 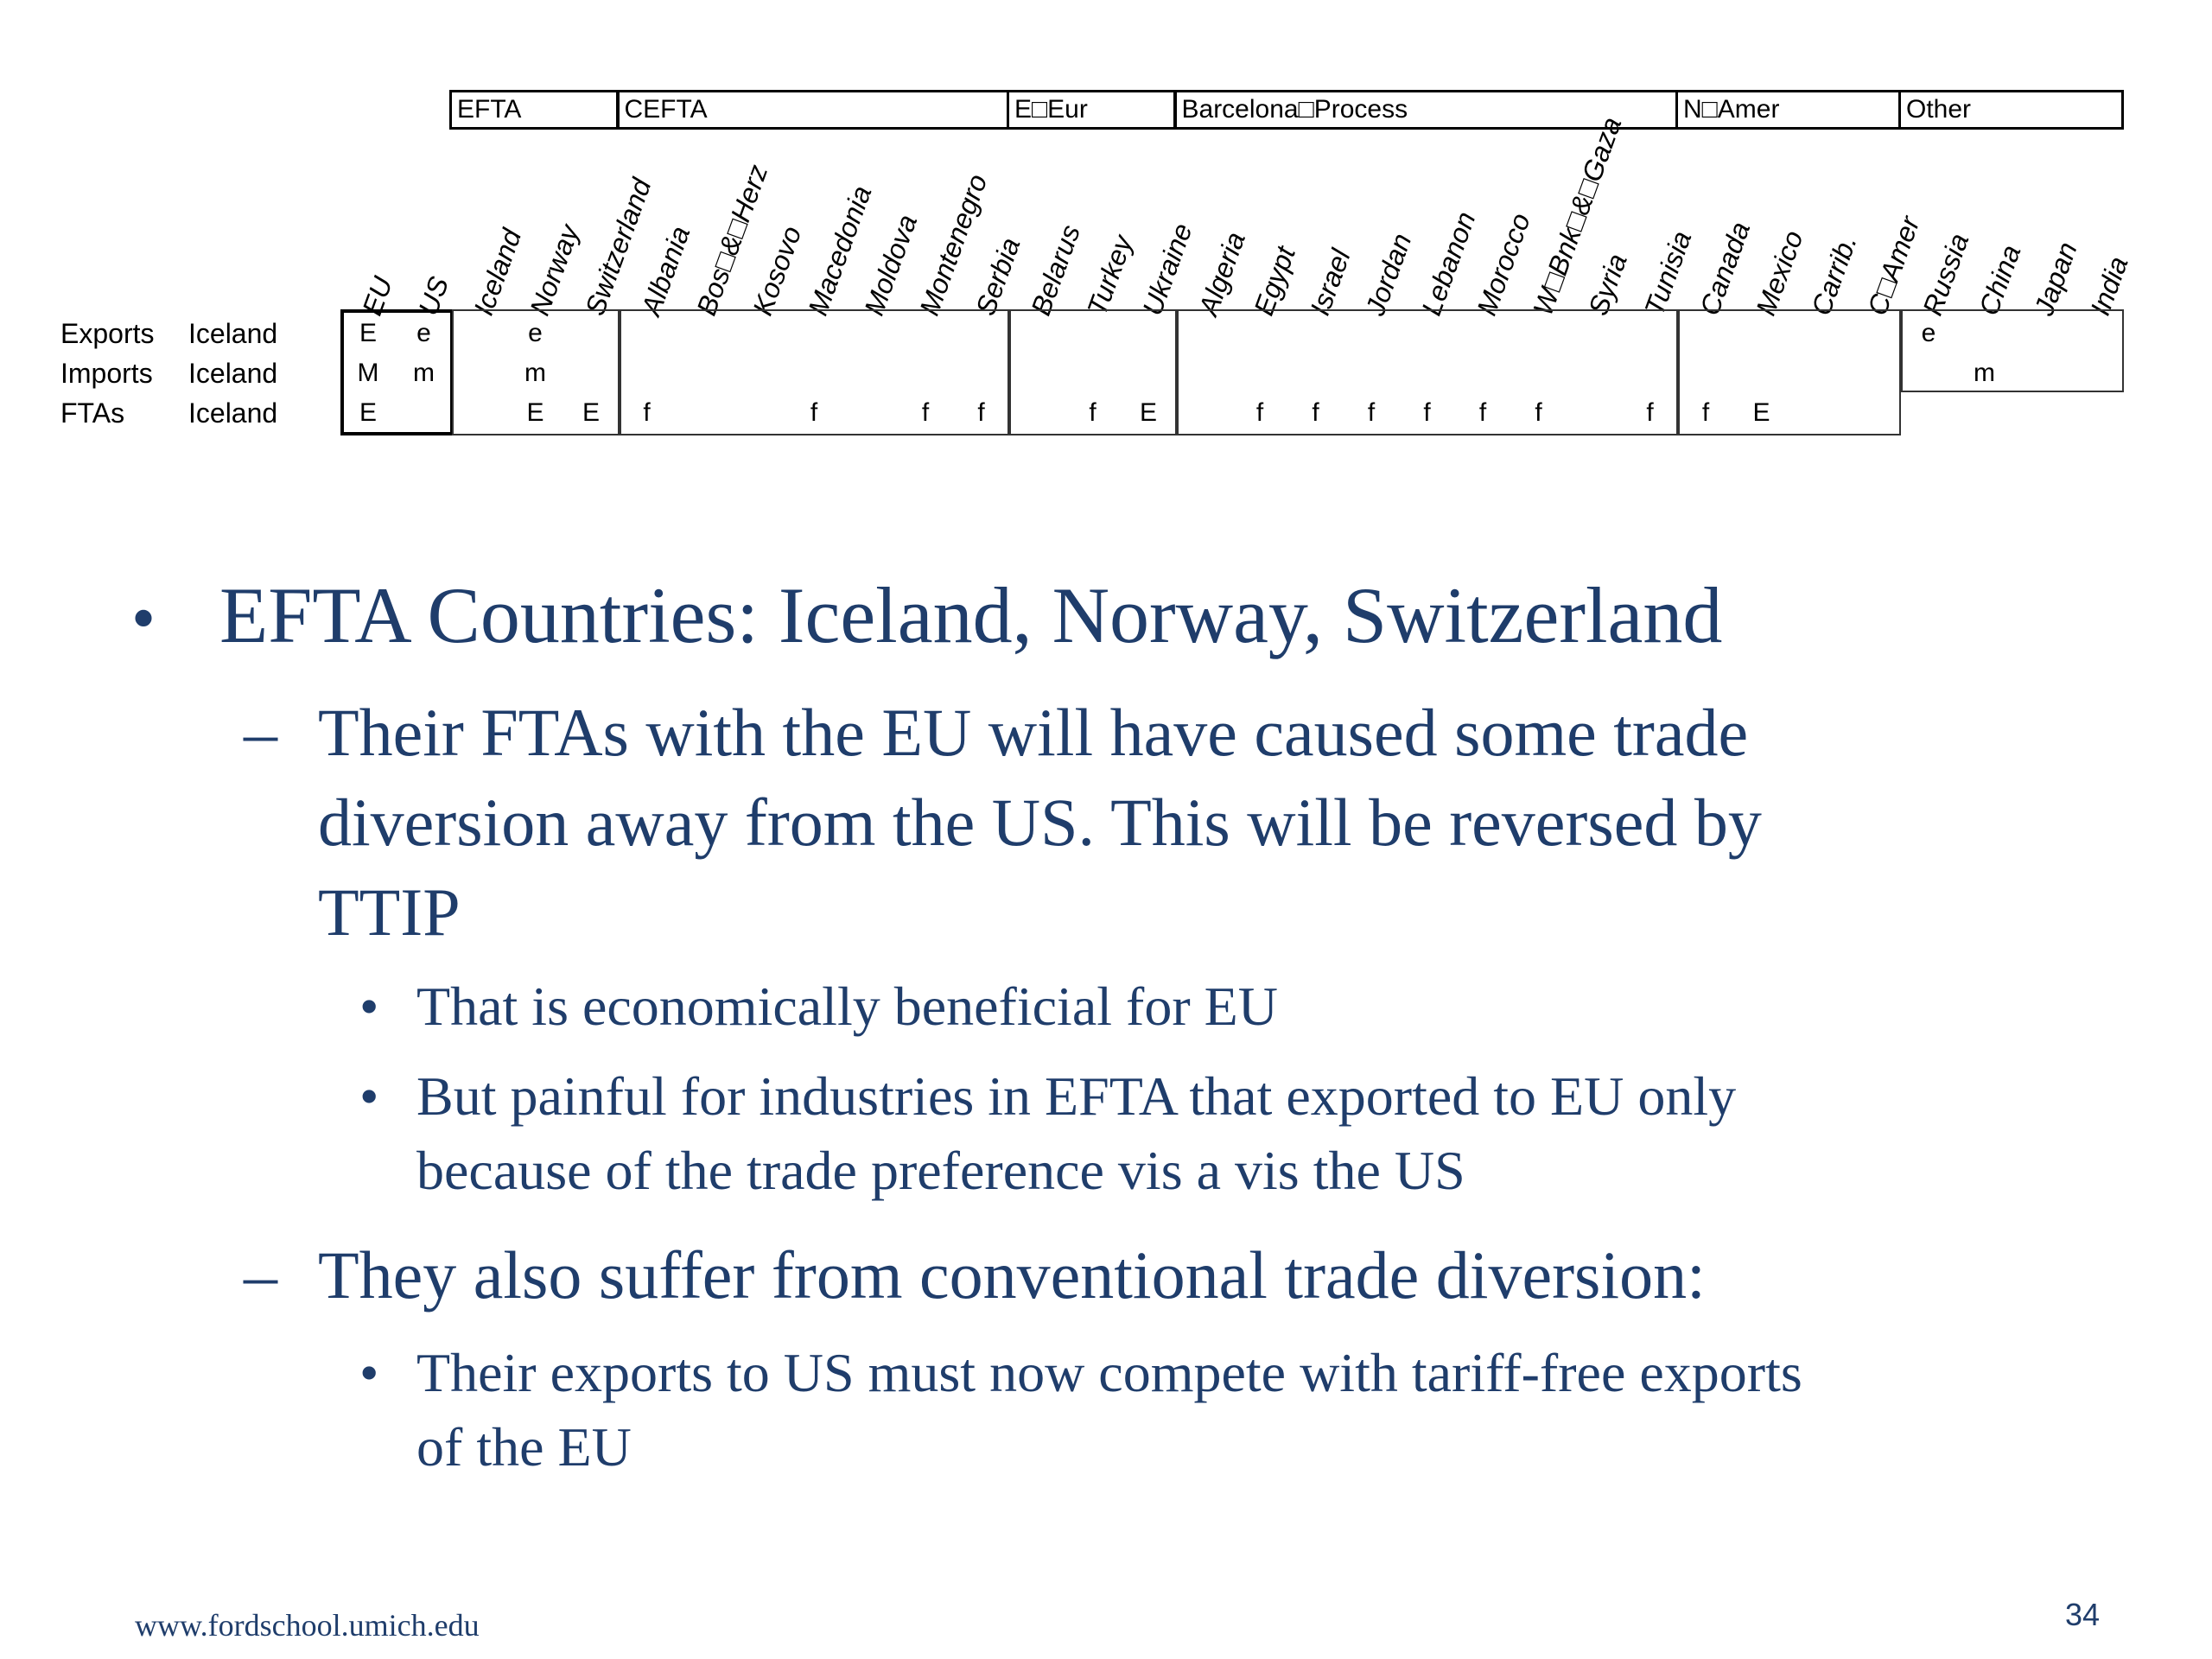 I want to click on column-header: Kosovo, so click(x=776, y=271).